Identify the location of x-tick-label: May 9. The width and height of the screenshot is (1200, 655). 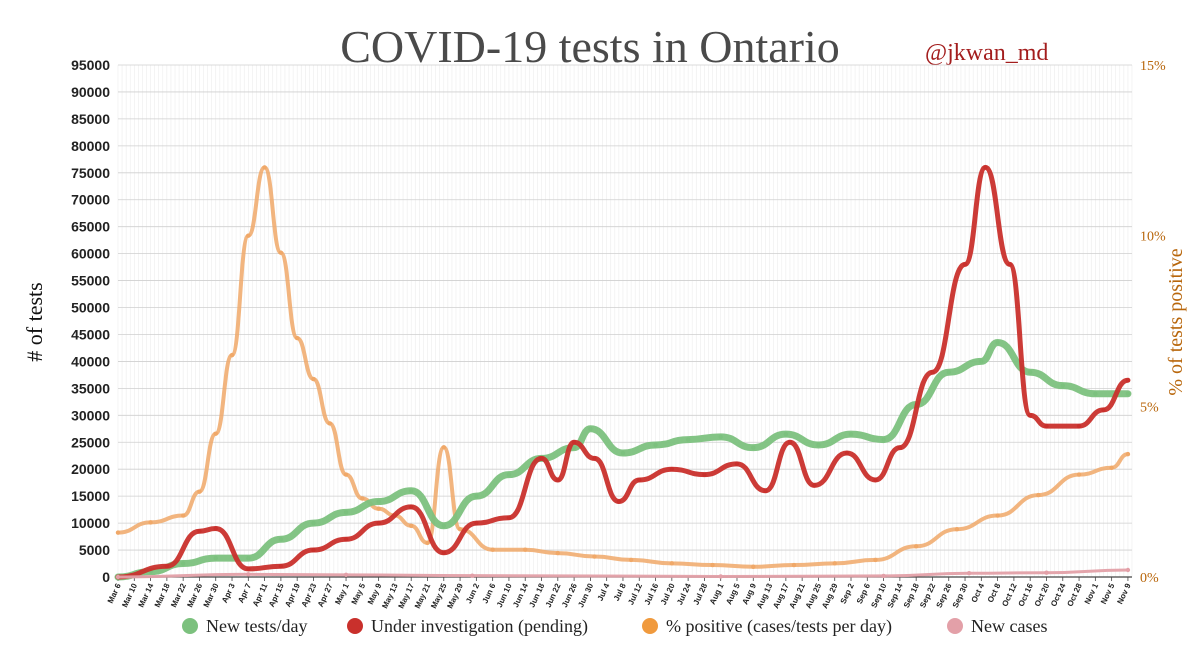
(375, 594).